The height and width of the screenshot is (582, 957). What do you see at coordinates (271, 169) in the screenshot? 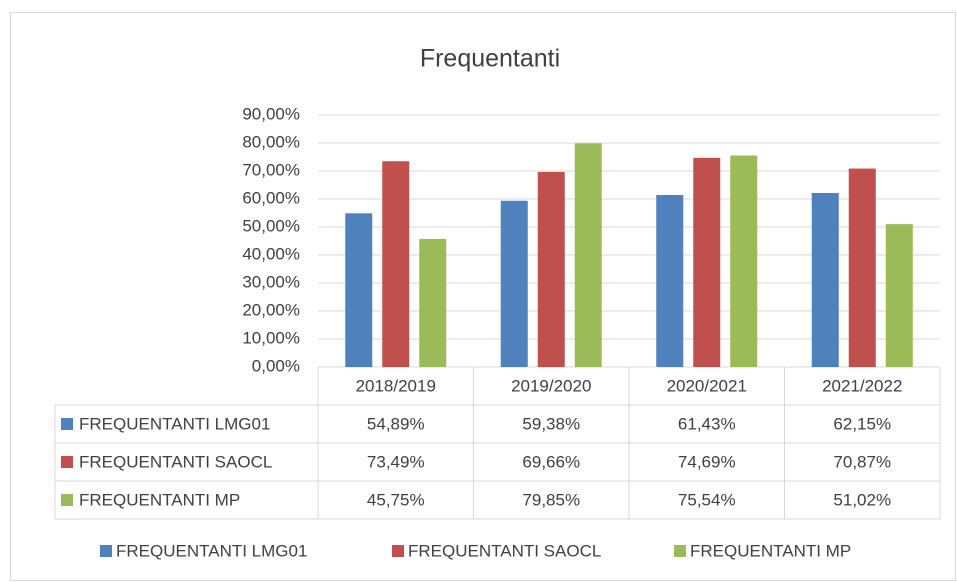
I see `y-tick-label: 70,00%` at bounding box center [271, 169].